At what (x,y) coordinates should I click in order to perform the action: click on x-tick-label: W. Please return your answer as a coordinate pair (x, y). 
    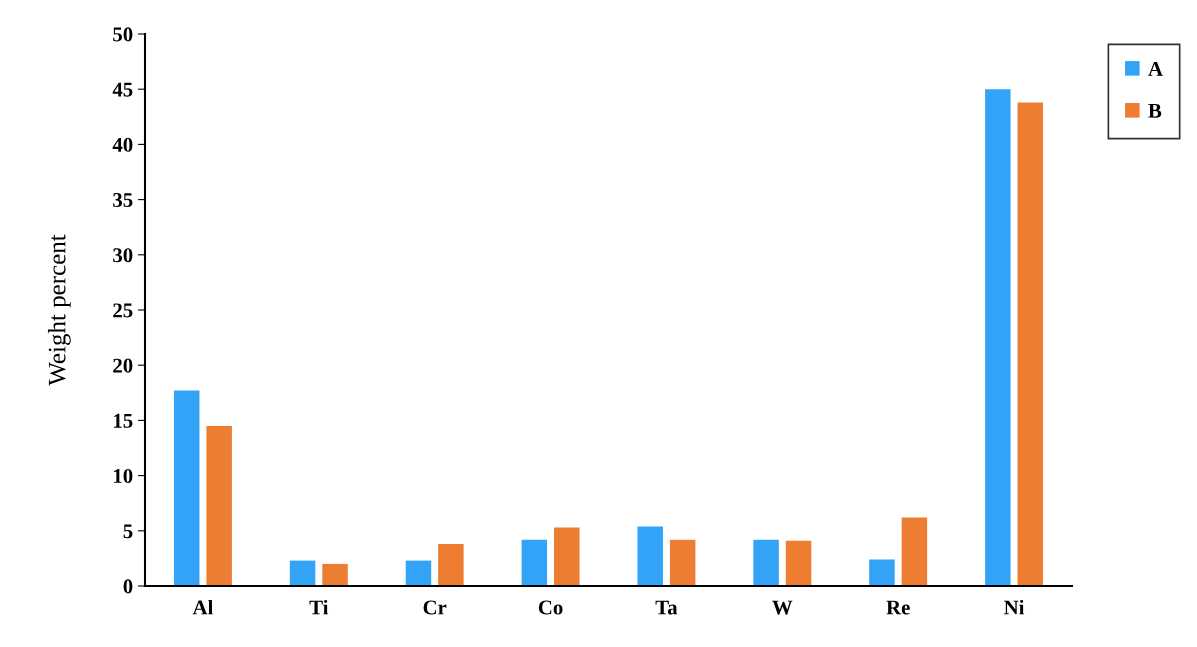
    Looking at the image, I should click on (782, 607).